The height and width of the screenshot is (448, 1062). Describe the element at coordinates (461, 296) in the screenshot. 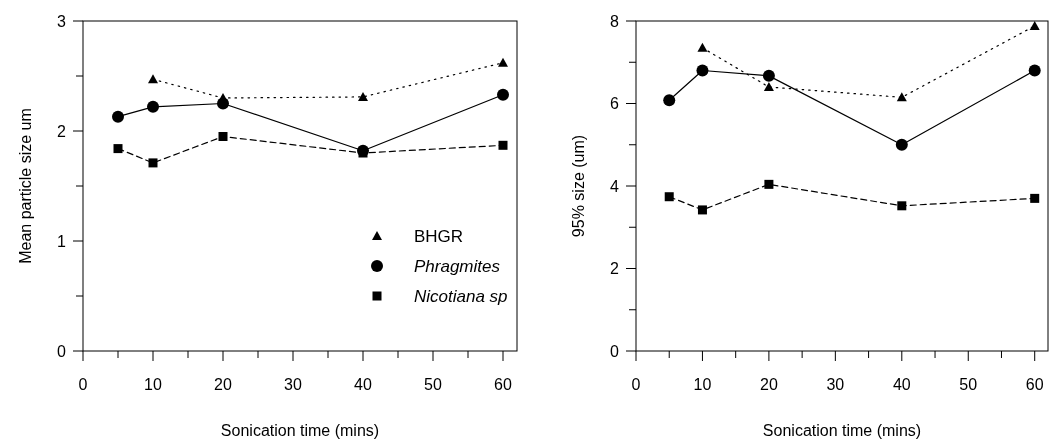

I see `legend-label: Nicotiana sp` at that location.